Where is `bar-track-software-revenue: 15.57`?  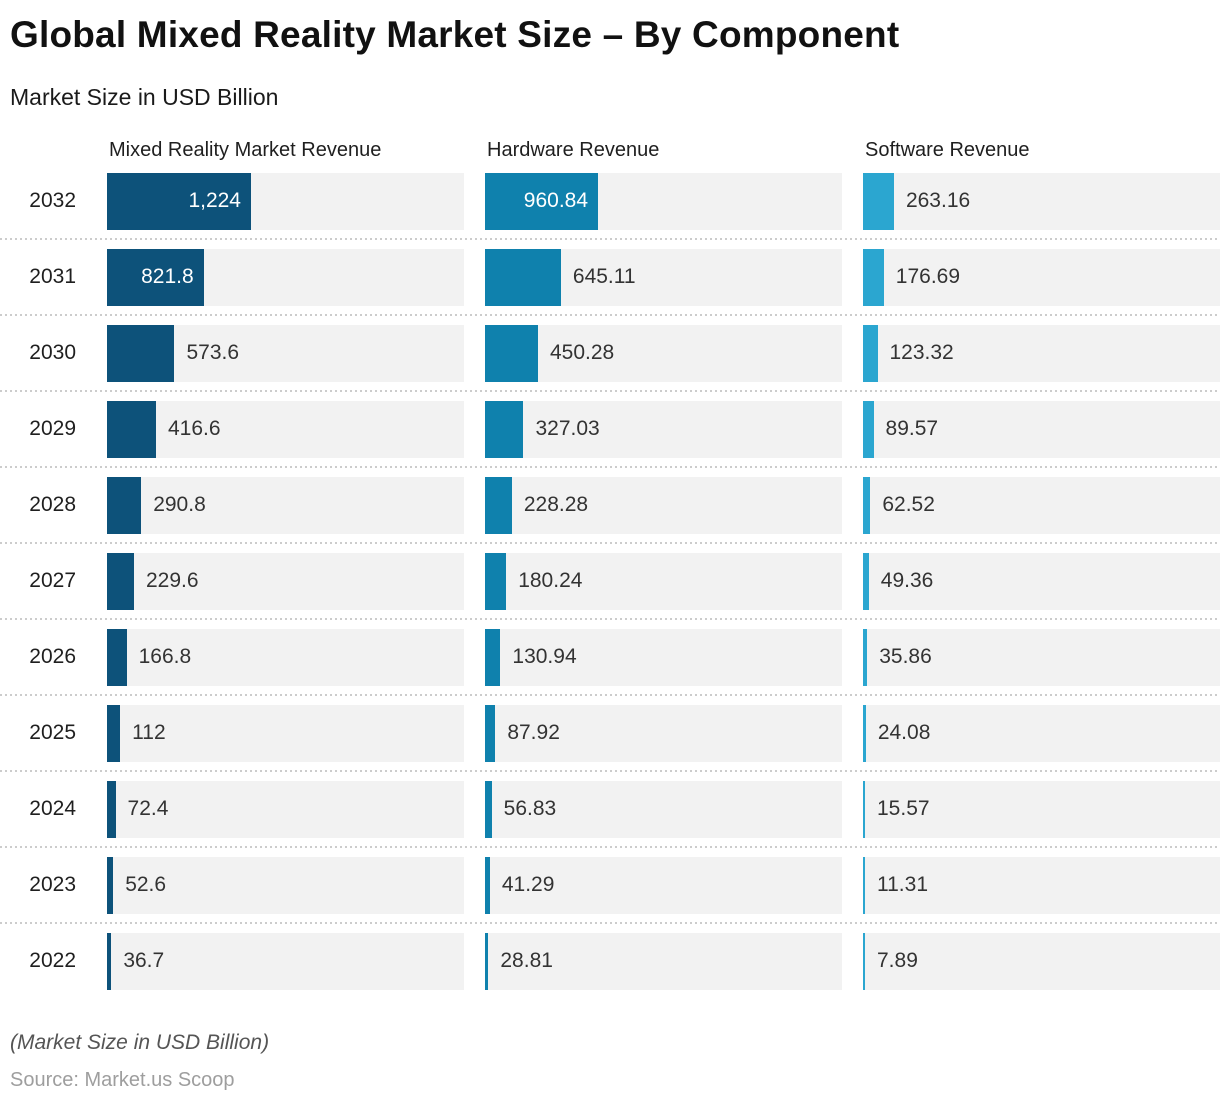 bar-track-software-revenue: 15.57 is located at coordinates (1041, 809).